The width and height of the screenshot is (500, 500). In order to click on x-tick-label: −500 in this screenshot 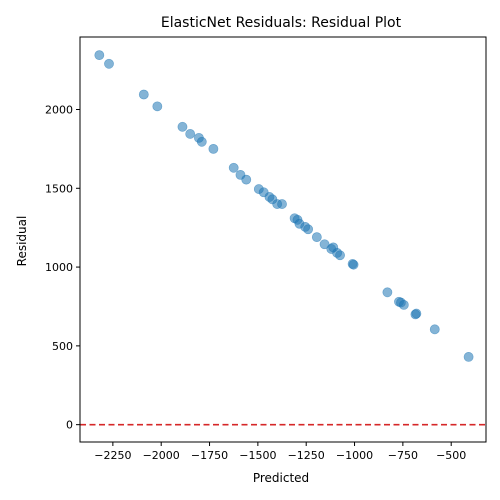, I will do `click(451, 455)`.